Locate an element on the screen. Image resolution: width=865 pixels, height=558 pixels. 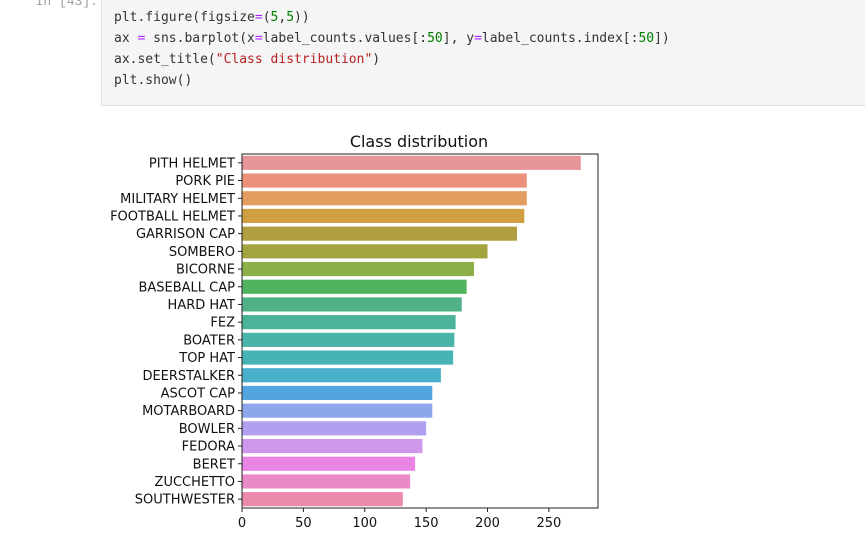
code-line: ax.set_title("Class distribution") is located at coordinates (392, 59).